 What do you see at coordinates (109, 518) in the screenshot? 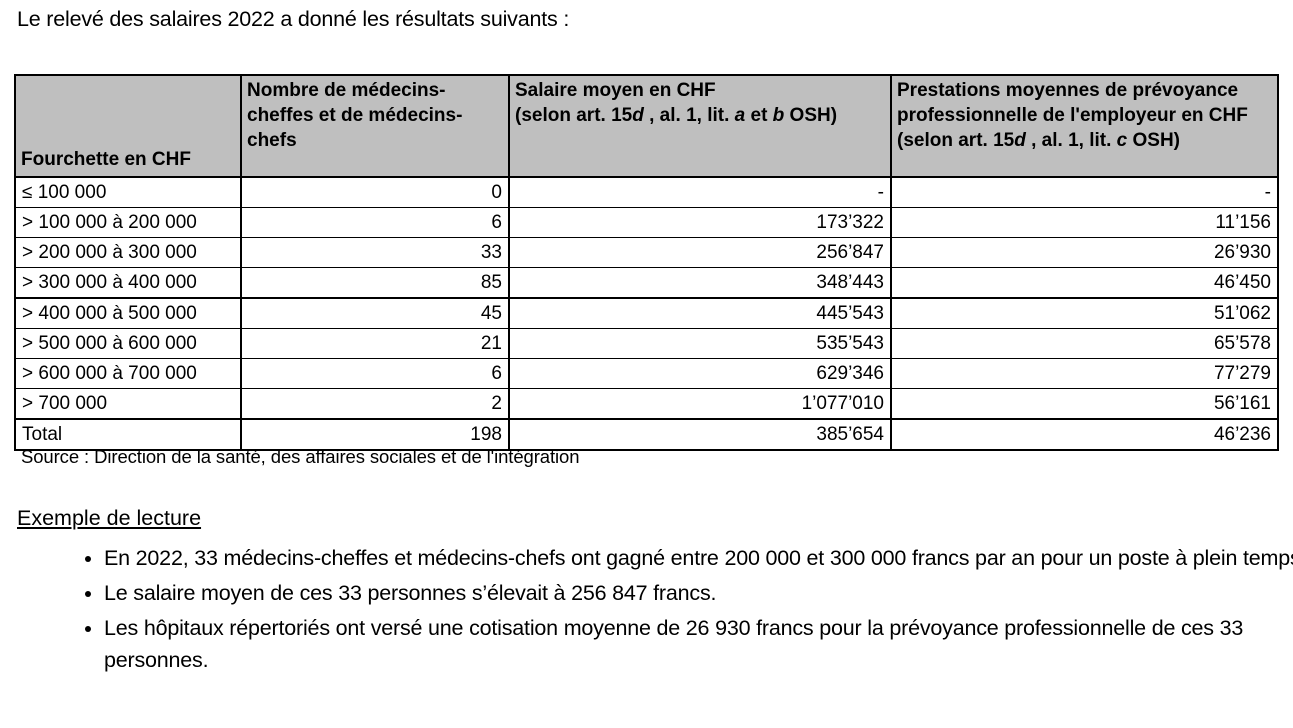
I see `reading-example-heading: Exemple de lecture` at bounding box center [109, 518].